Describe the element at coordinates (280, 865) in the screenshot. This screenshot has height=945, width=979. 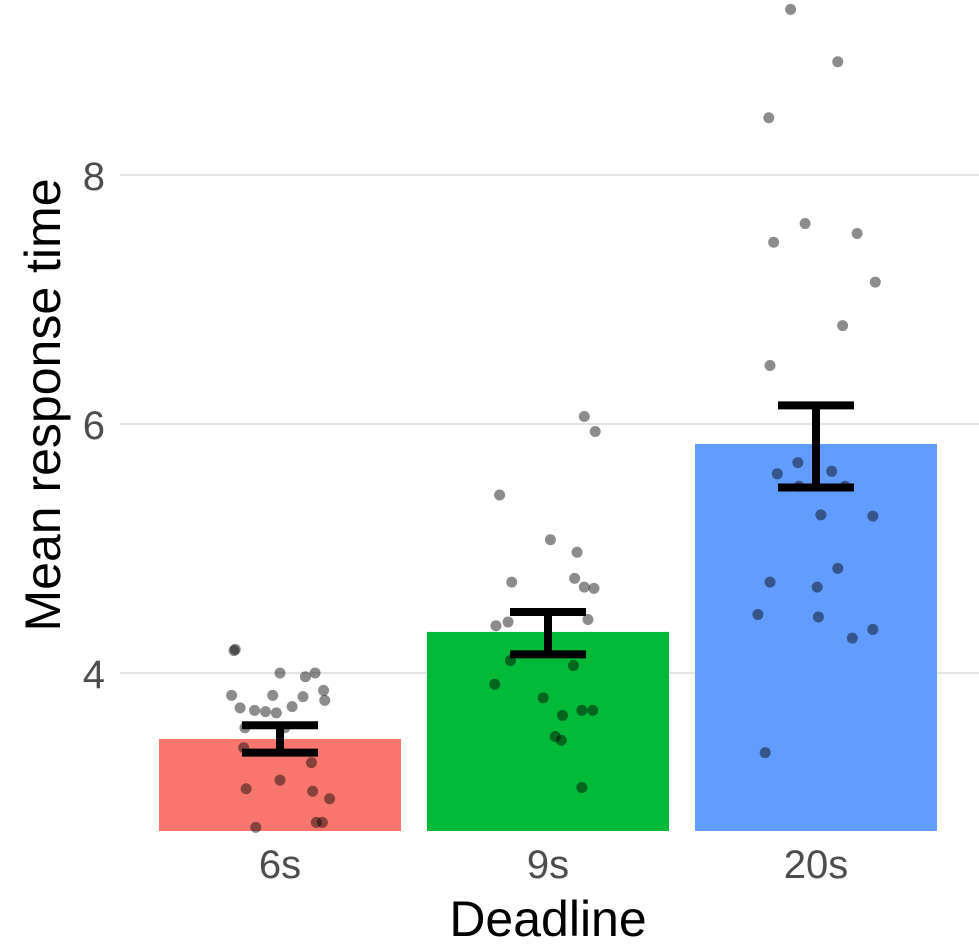
I see `x-tick-label-6s: 6s` at that location.